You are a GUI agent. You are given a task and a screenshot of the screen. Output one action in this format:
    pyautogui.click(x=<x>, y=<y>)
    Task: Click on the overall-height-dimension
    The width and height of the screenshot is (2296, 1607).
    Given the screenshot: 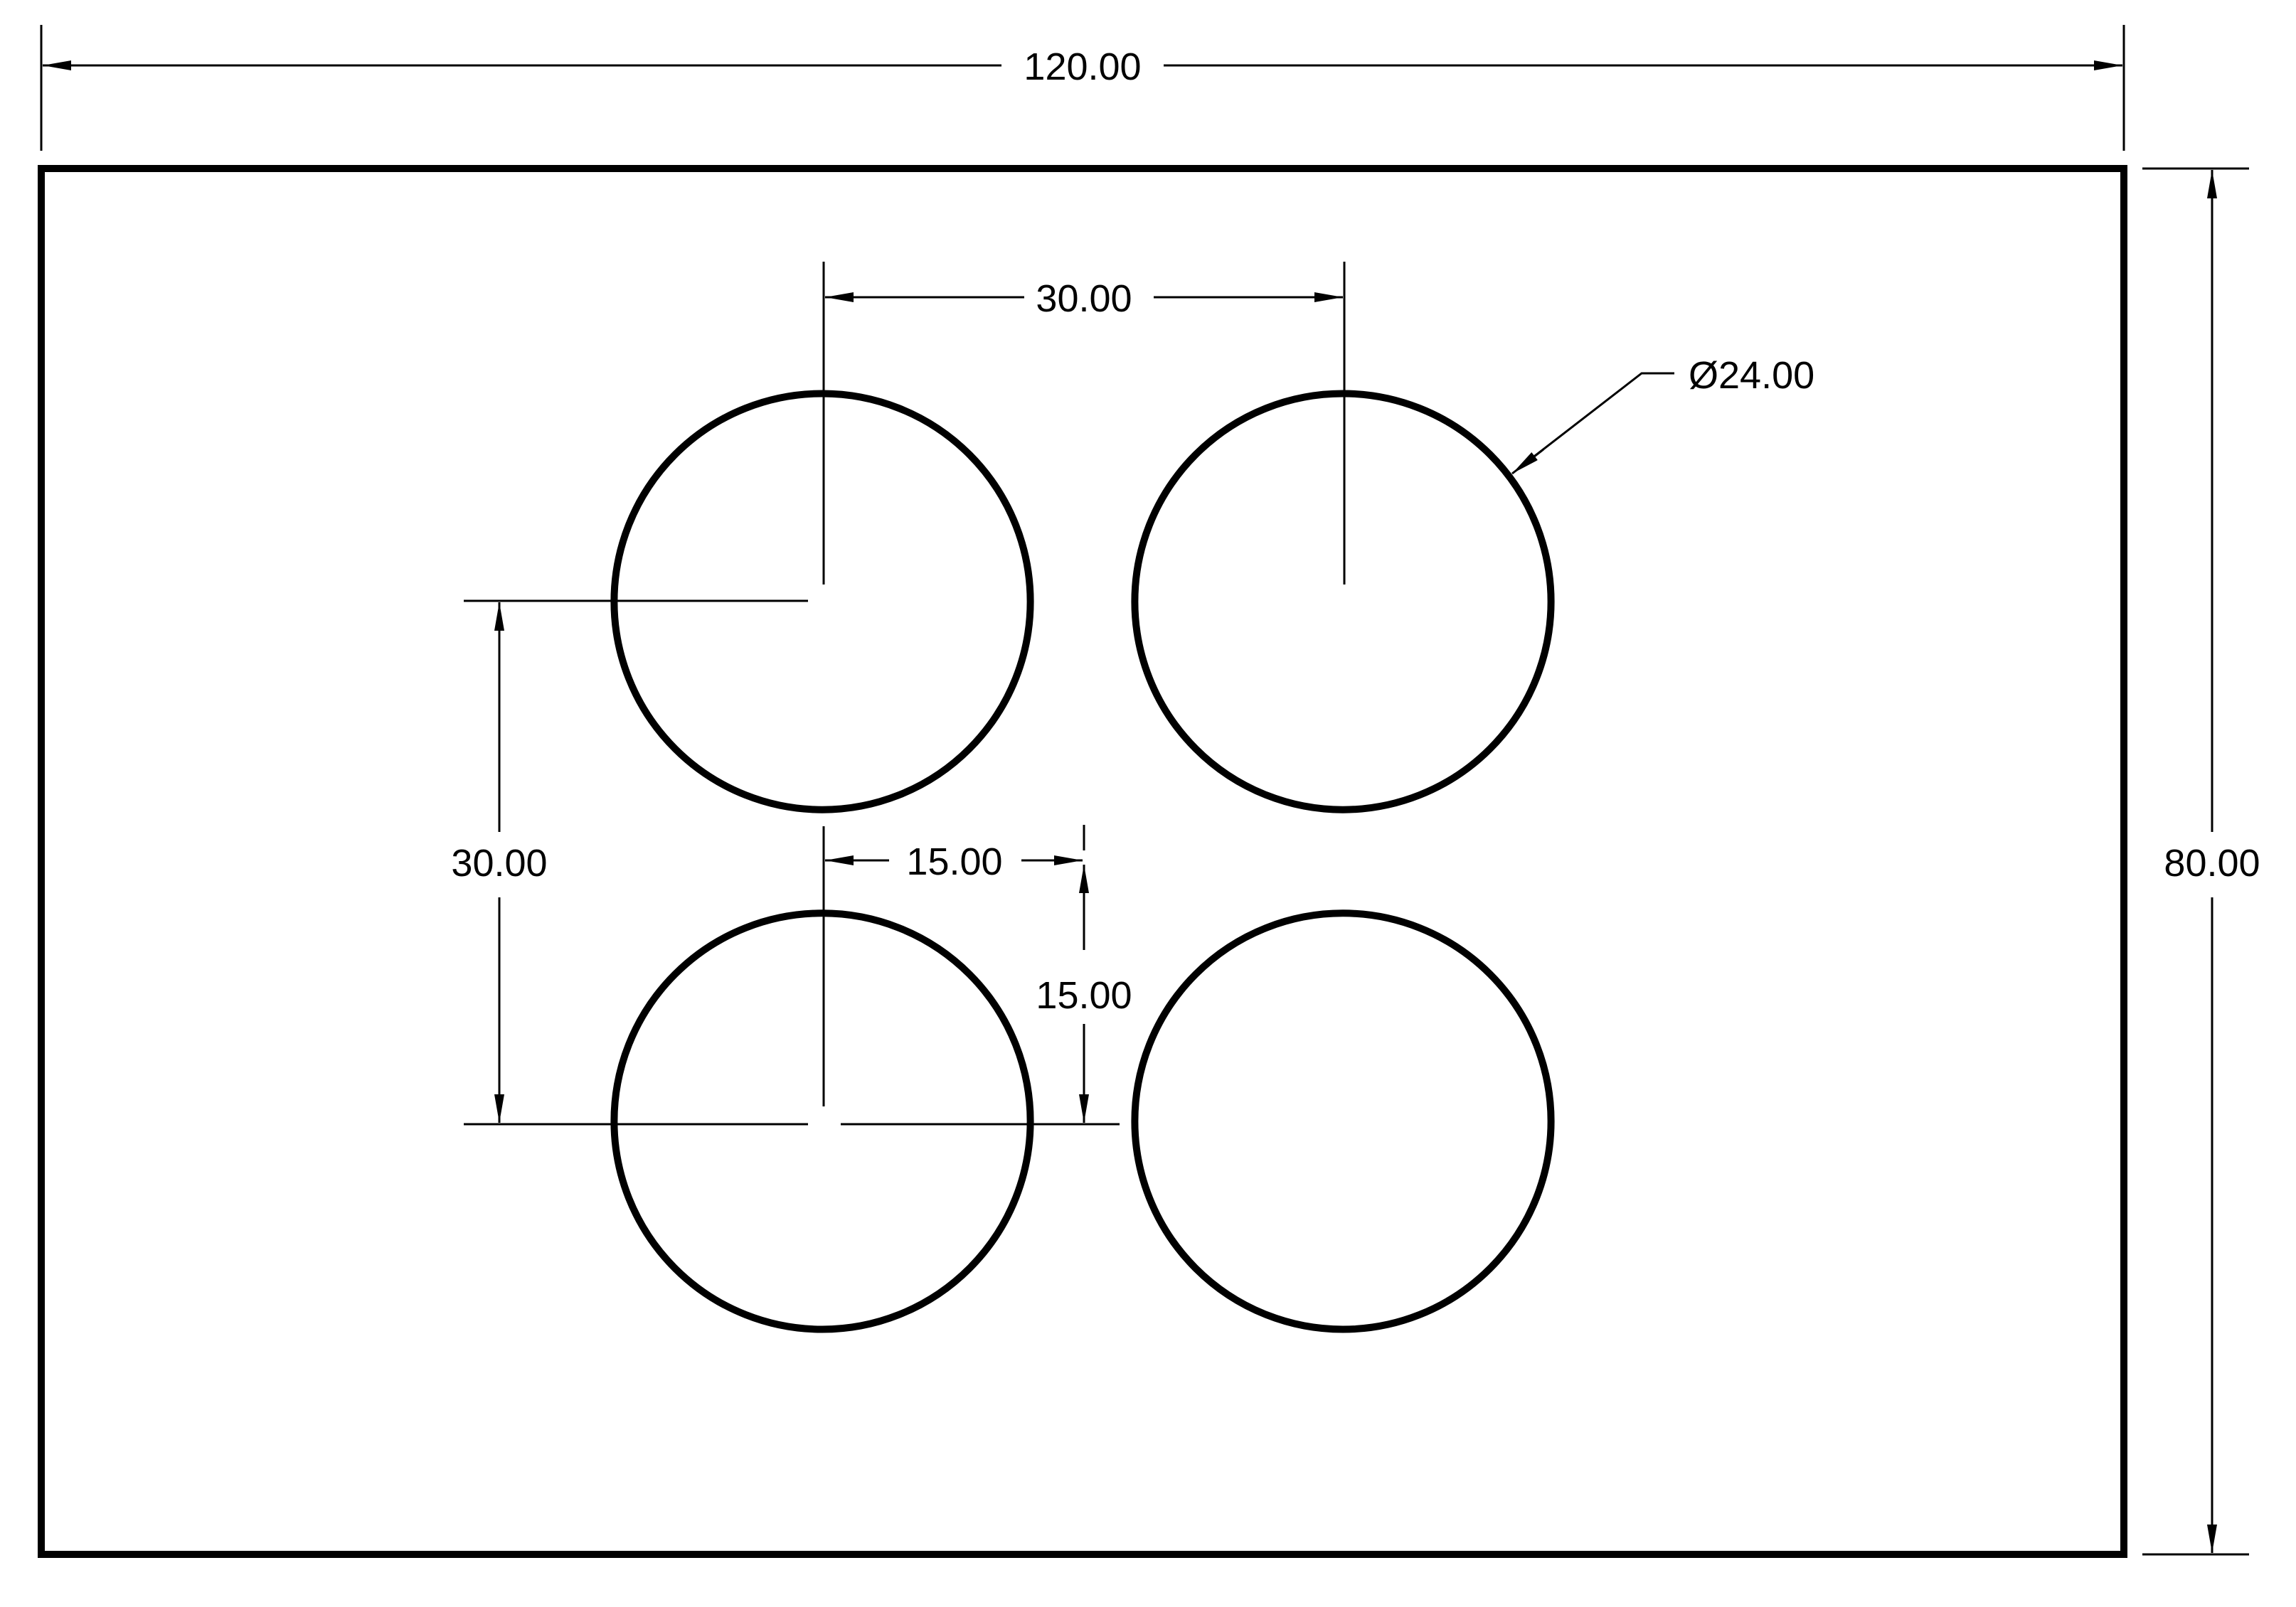 What is the action you would take?
    pyautogui.click(x=2195, y=861)
    